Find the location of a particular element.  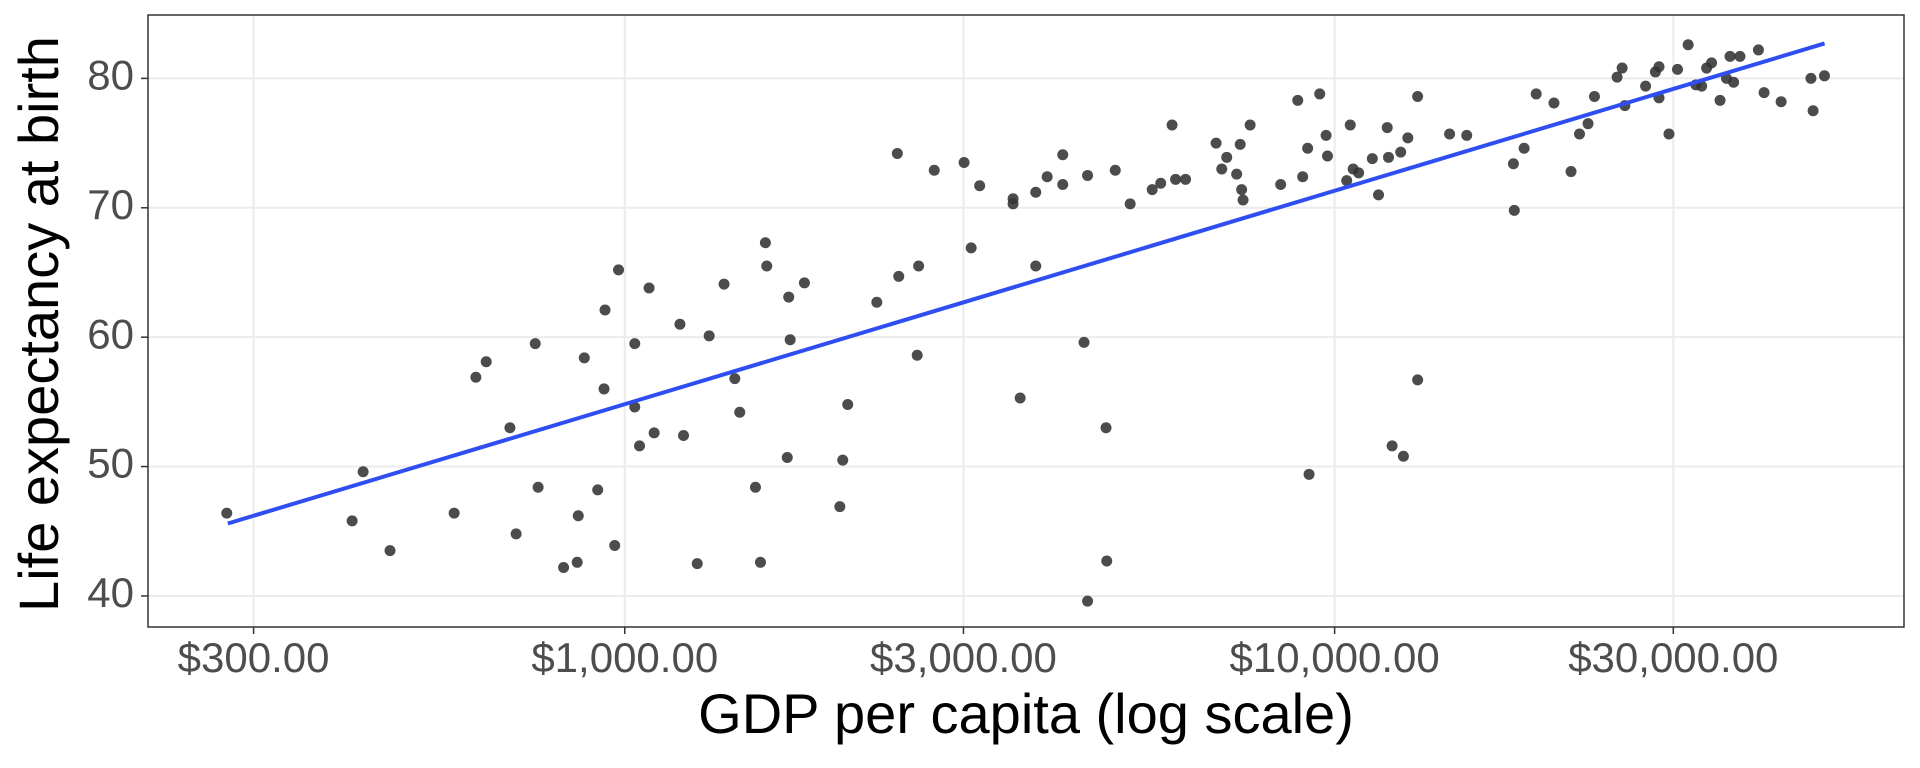

y-tick-label: 40 is located at coordinates (110, 592).